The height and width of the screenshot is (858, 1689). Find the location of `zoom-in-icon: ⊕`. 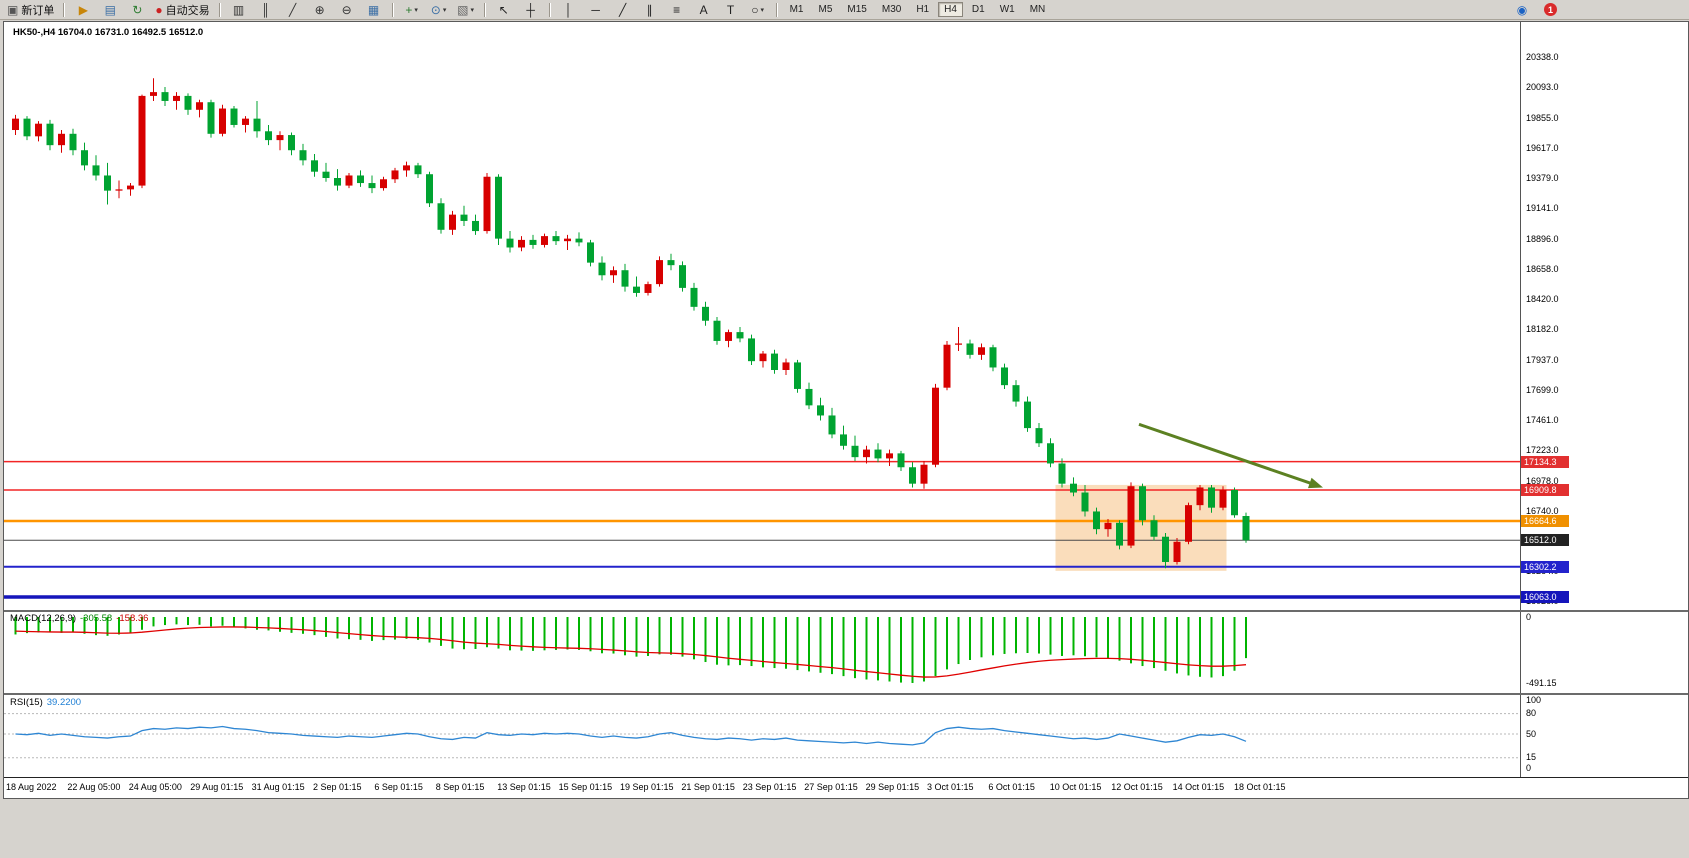

zoom-in-icon: ⊕ is located at coordinates (319, 9).